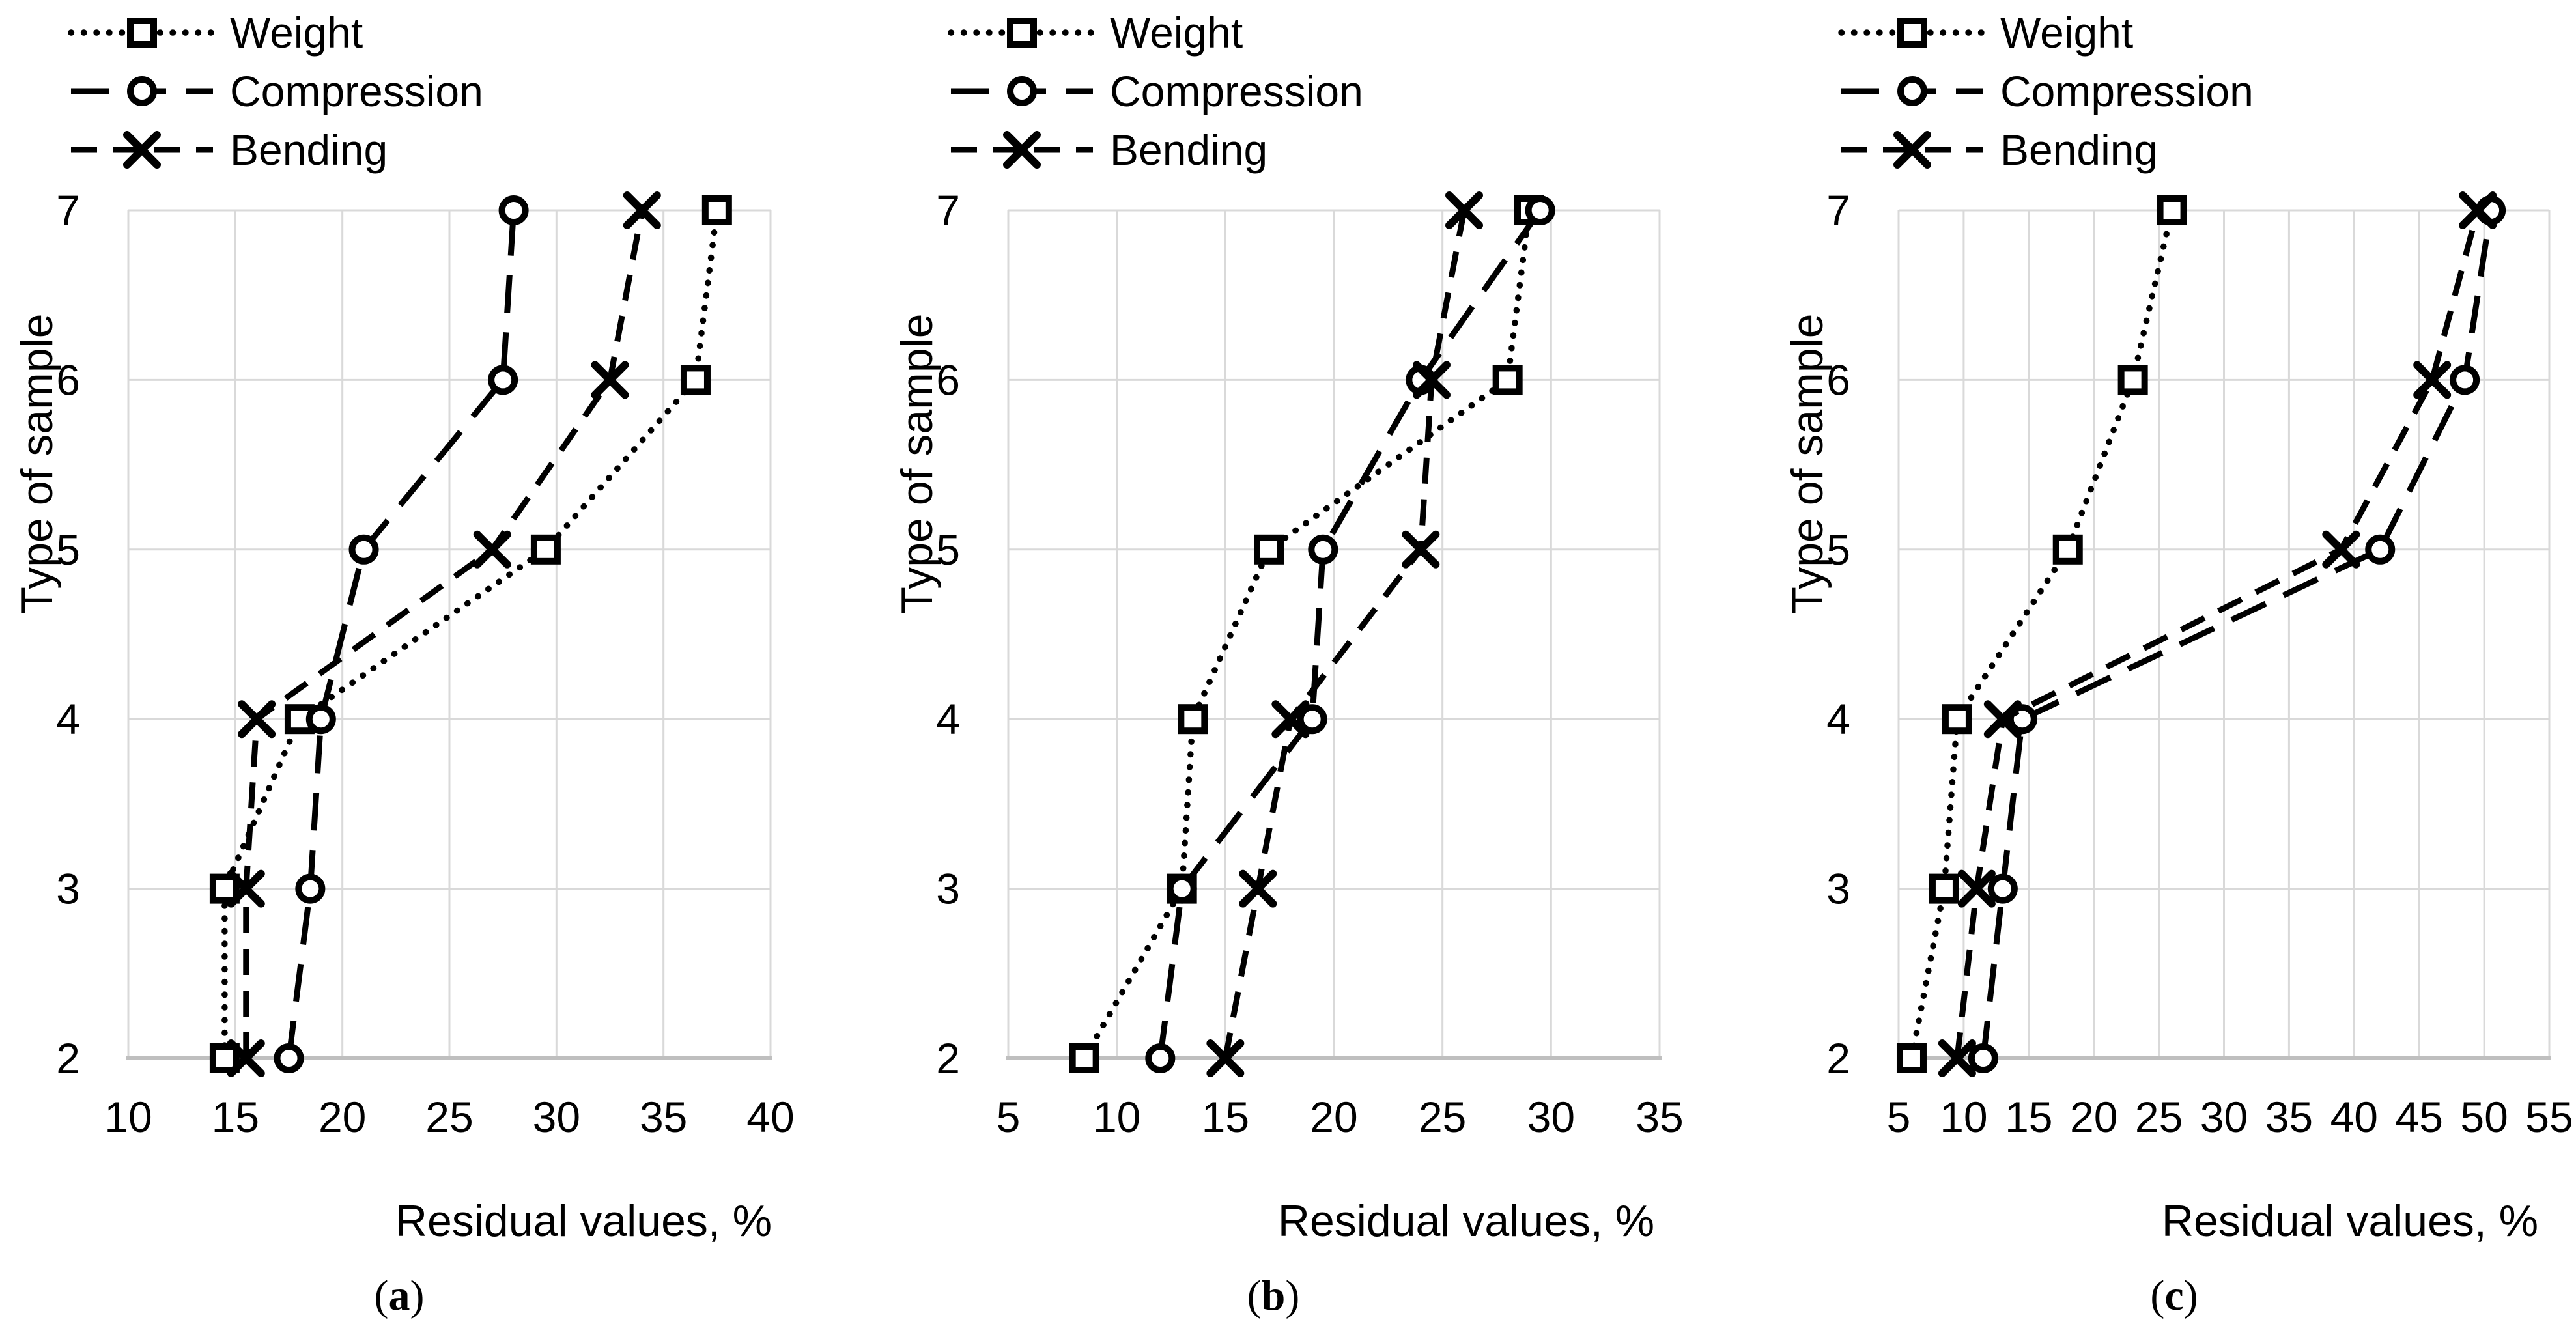  I want to click on caption-c-letter: c, so click(2174, 1295).